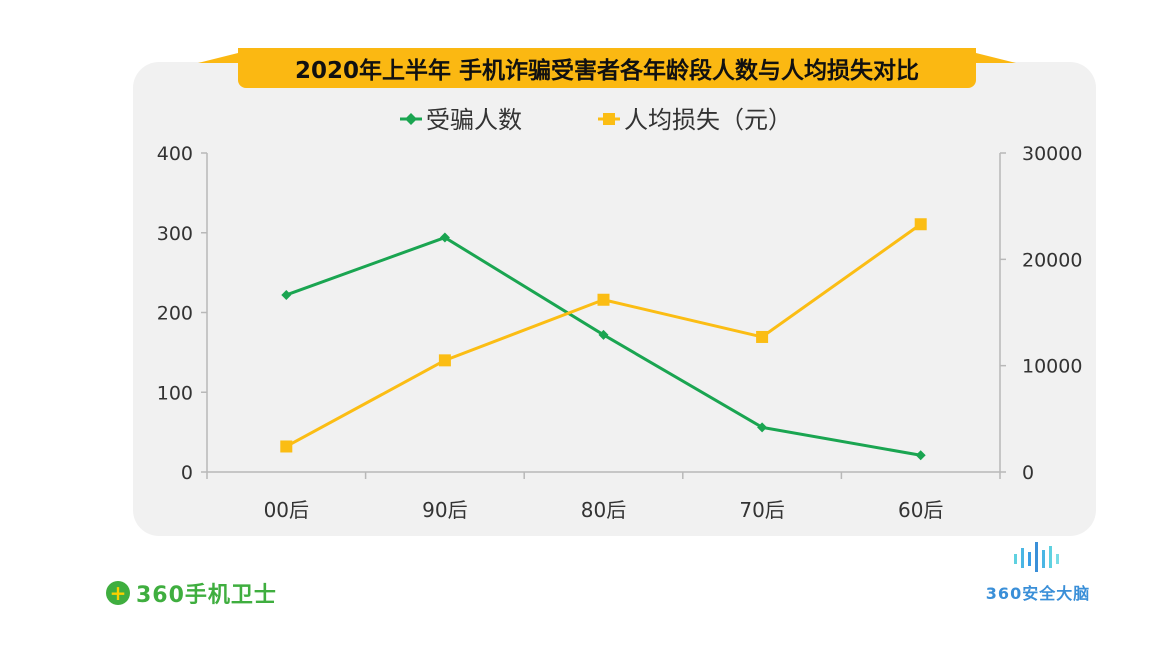  Describe the element at coordinates (444, 510) in the screenshot. I see `x-tick-label: 90后` at that location.